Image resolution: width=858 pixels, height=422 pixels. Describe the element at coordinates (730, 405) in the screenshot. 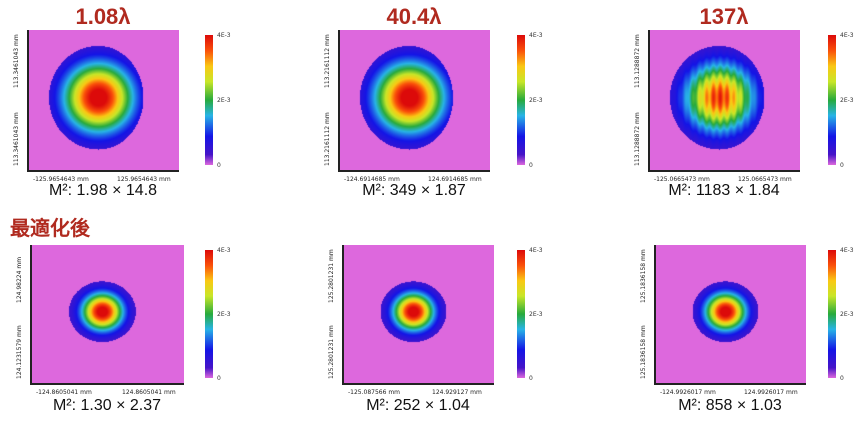

I see `m2-caption: M²: 858 × 1.03` at that location.